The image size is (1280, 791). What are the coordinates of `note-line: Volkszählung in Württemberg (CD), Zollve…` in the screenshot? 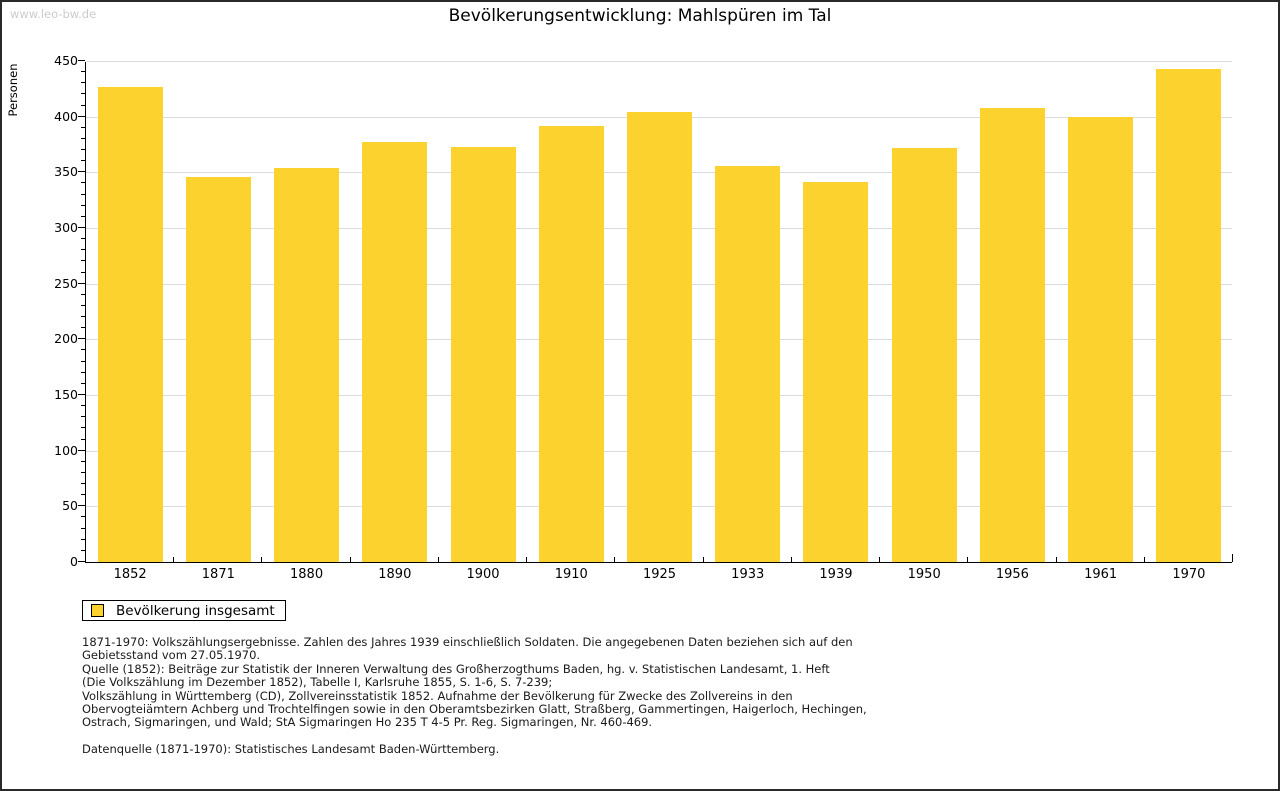 It's located at (437, 695).